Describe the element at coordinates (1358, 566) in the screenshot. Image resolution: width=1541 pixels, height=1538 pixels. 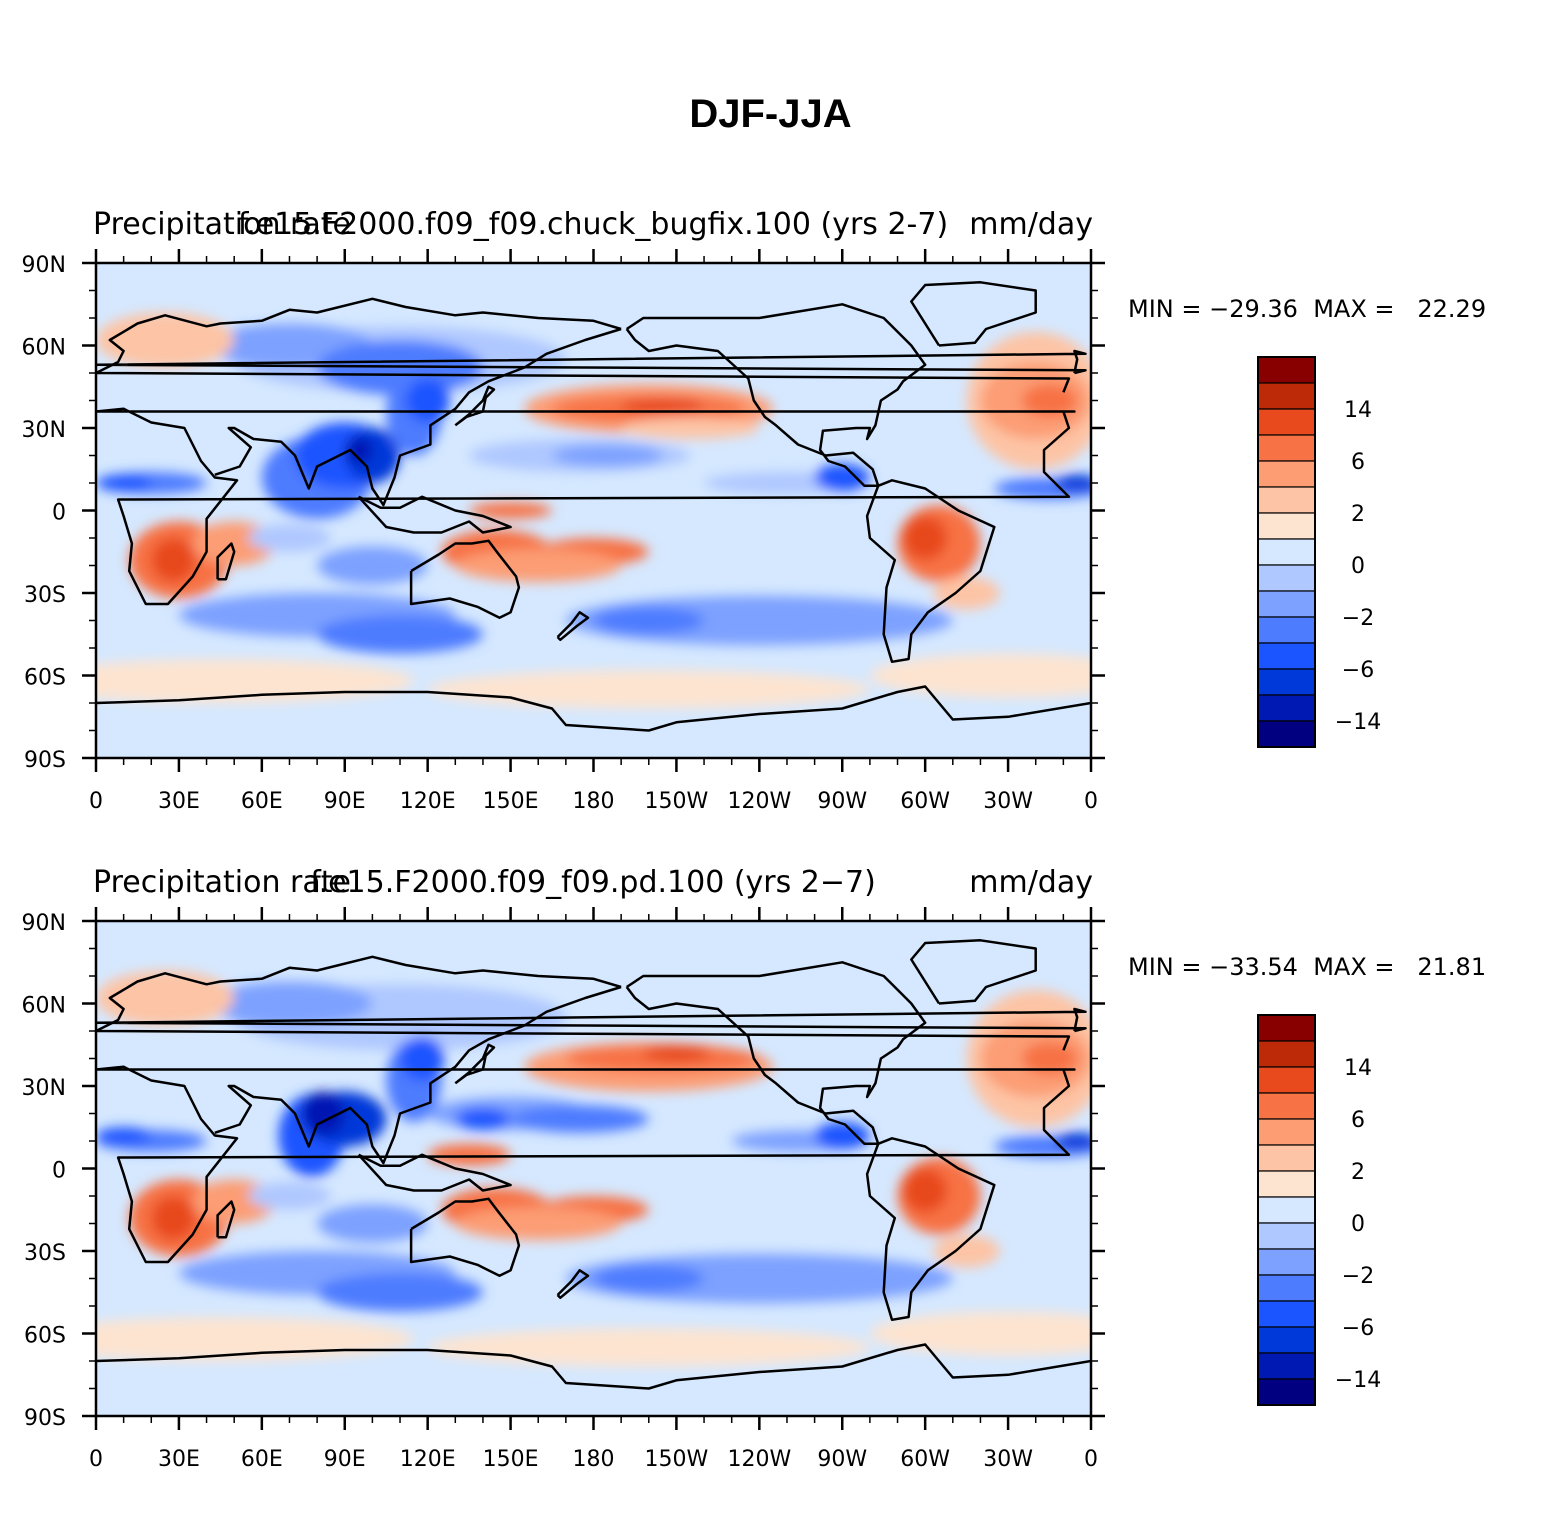
I see `colorbar-label: 0` at that location.